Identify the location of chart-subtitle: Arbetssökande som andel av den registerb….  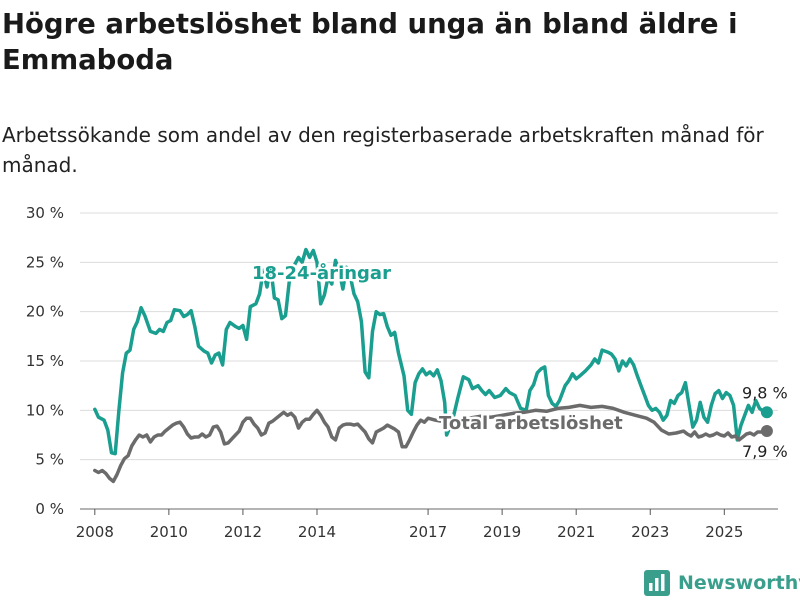
(383, 150).